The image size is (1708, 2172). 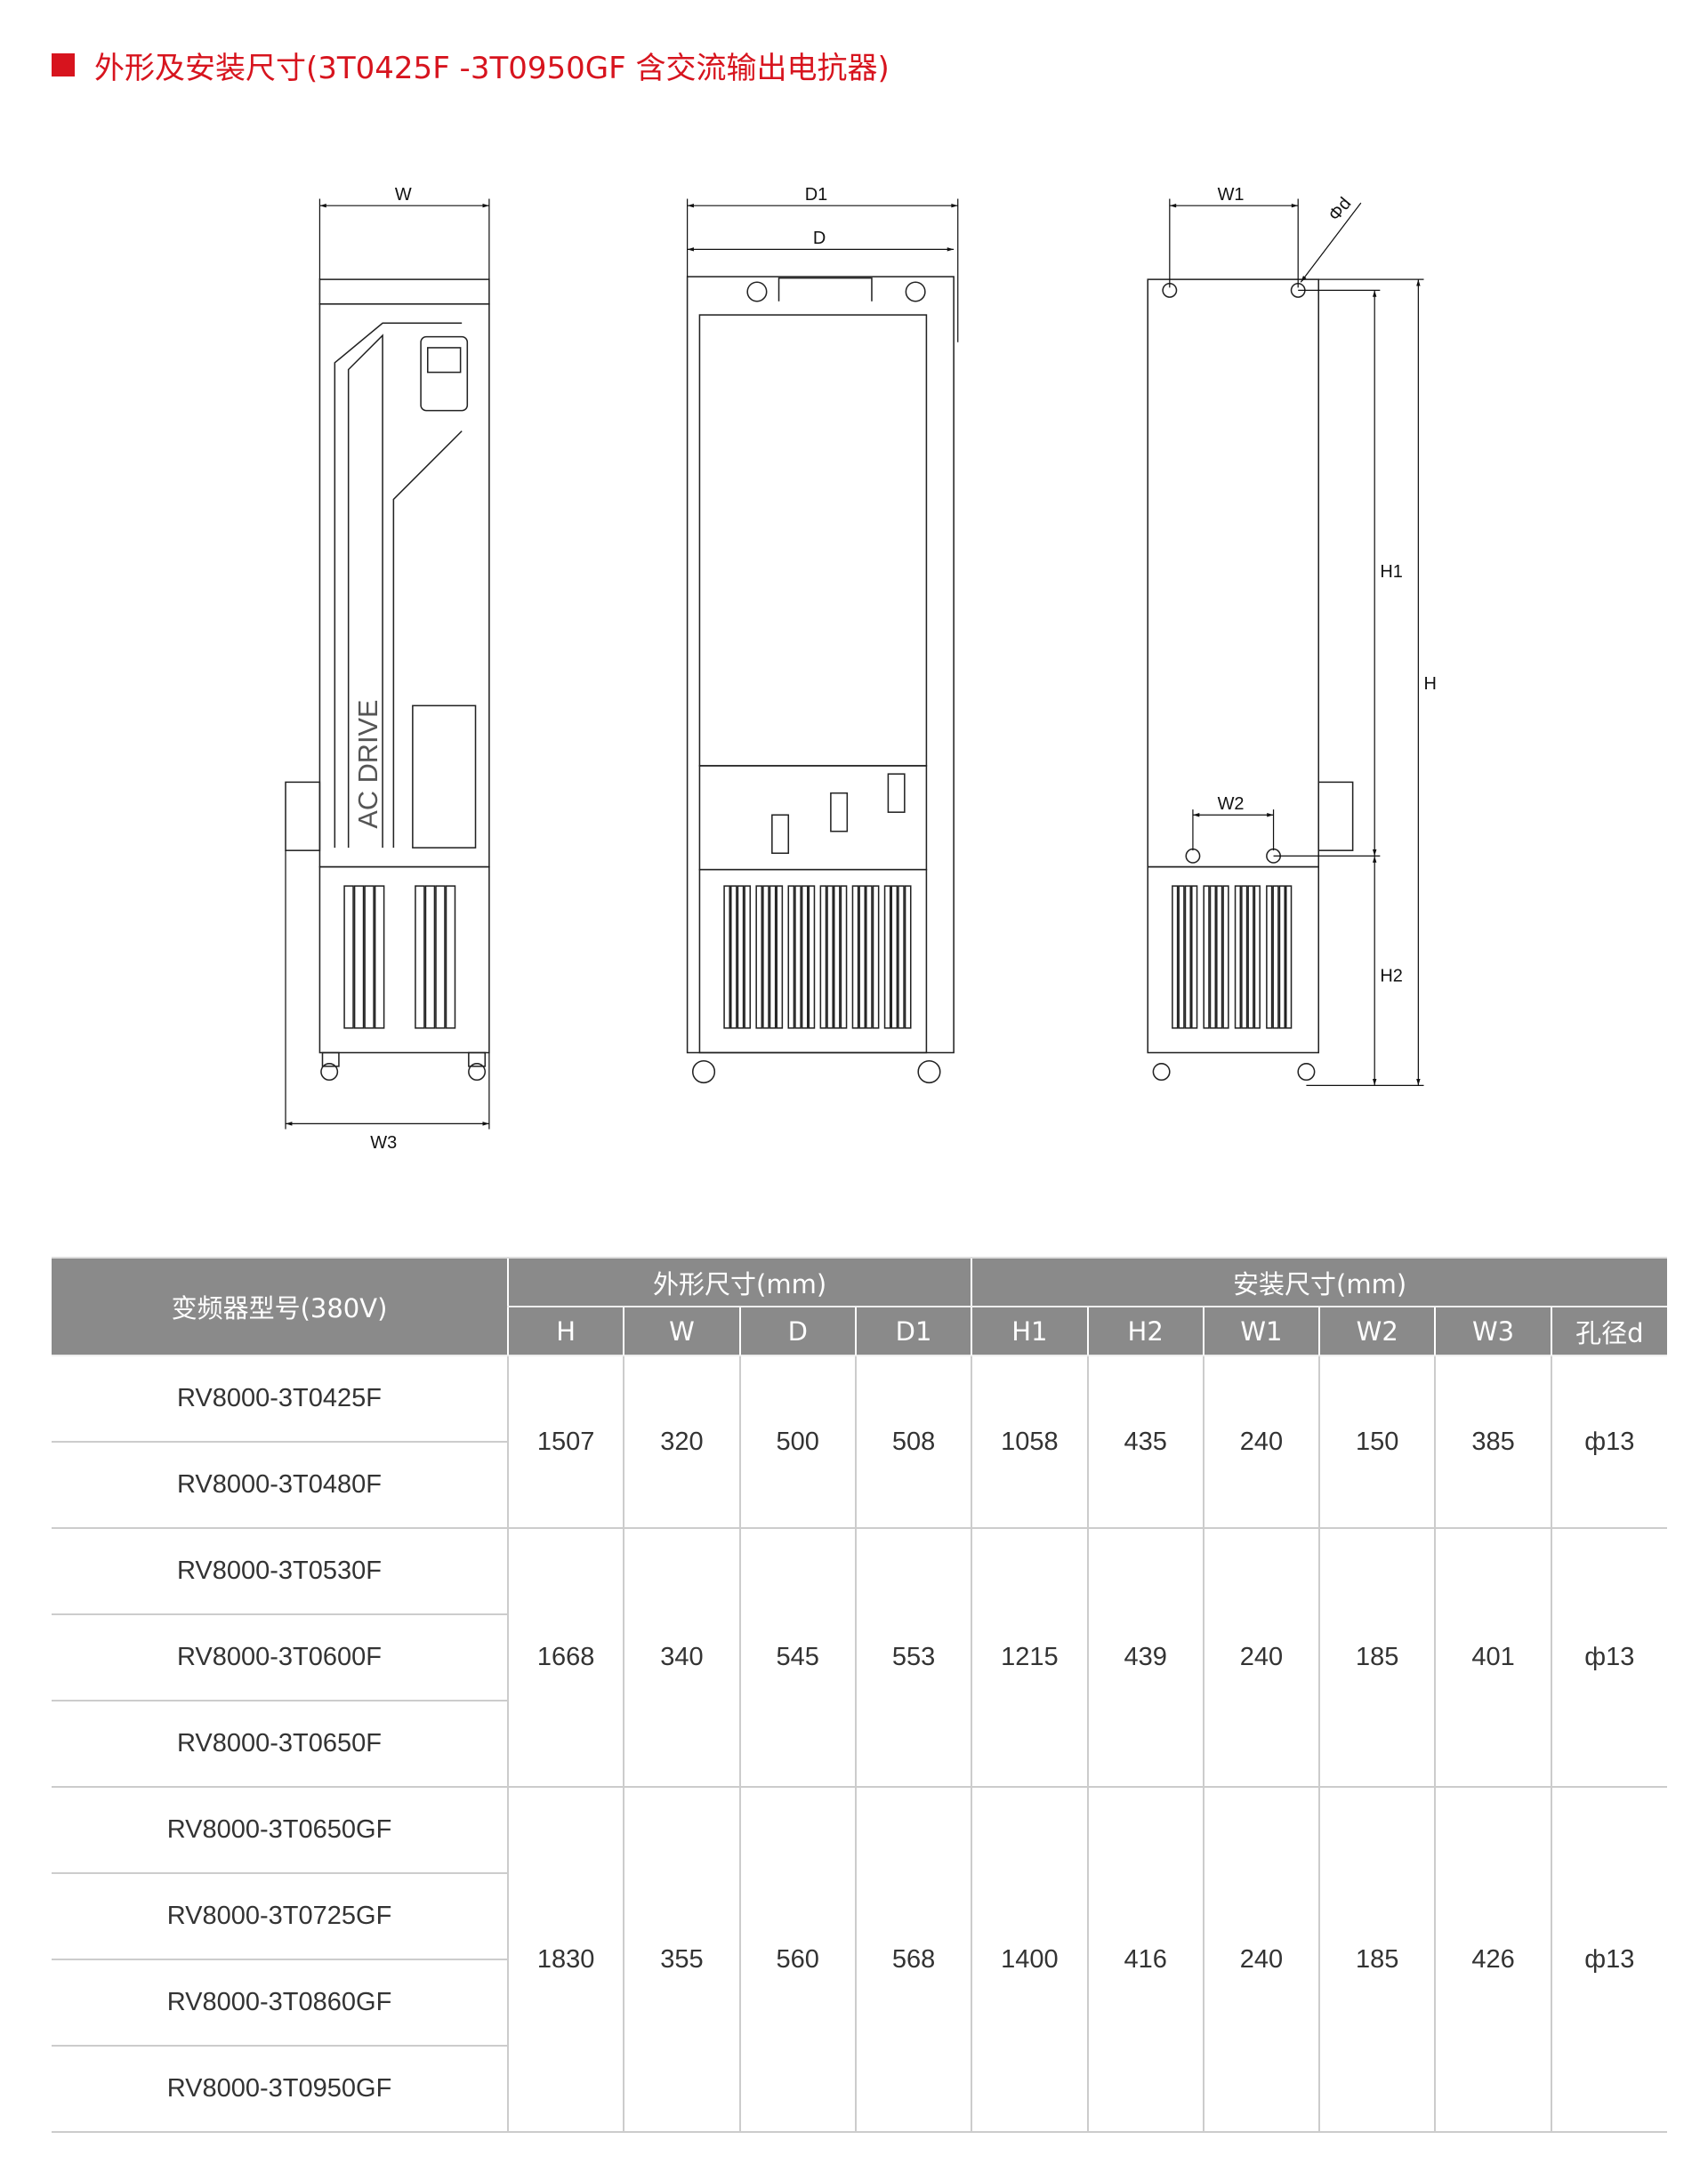 I want to click on table-row: RV8000-3T0725GF, so click(x=859, y=1916).